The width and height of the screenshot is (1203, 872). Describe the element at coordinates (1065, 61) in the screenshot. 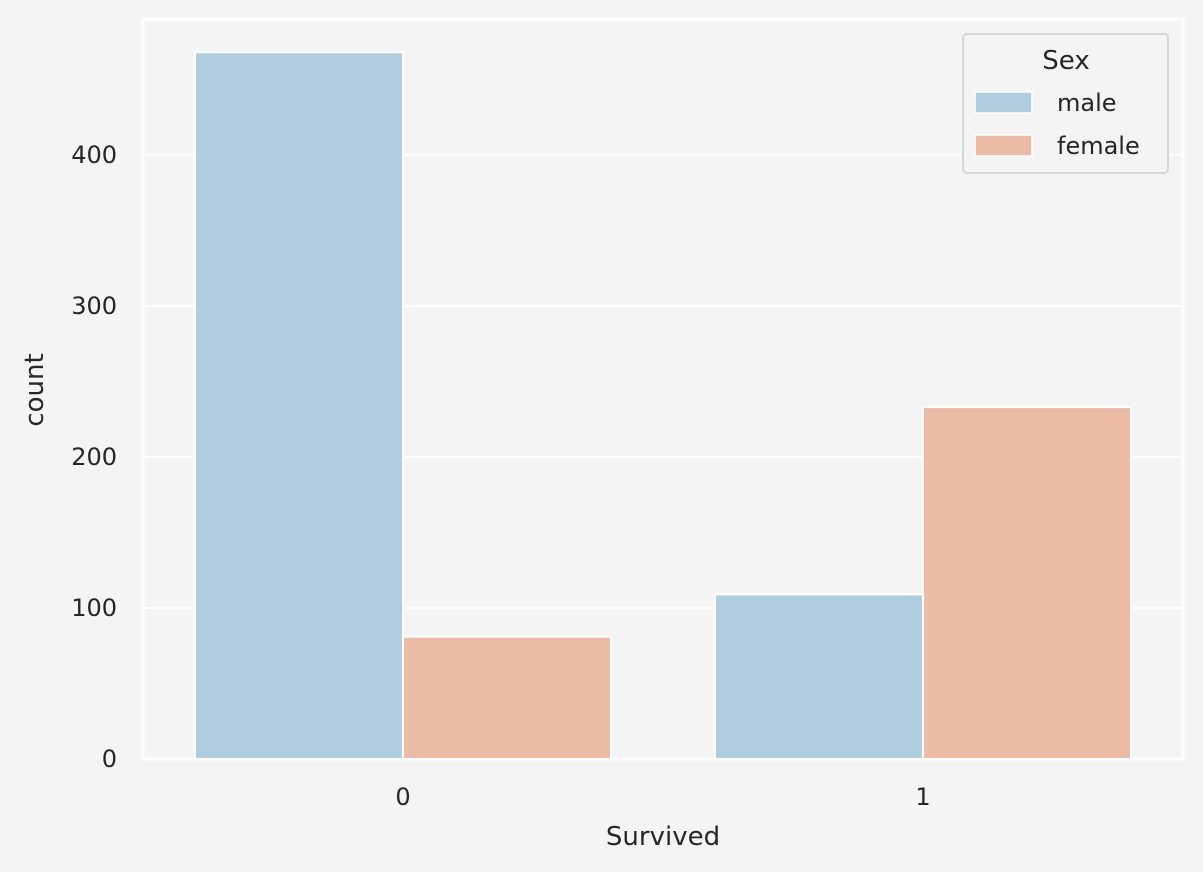

I see `legend-title: Sex` at that location.